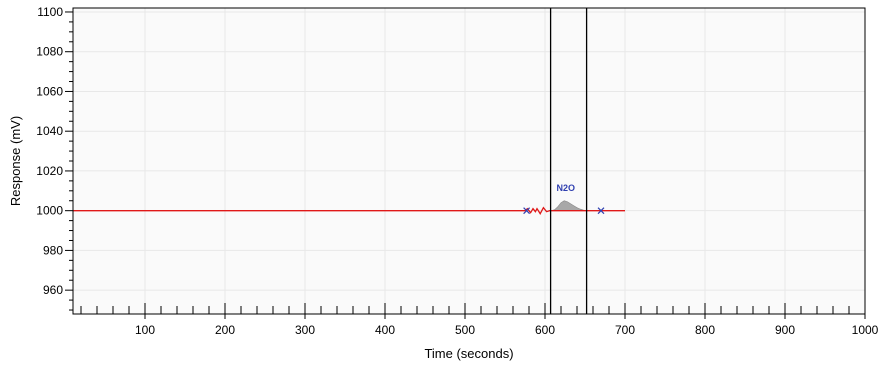 The width and height of the screenshot is (882, 365). Describe the element at coordinates (145, 330) in the screenshot. I see `x-tick-label: 100` at that location.